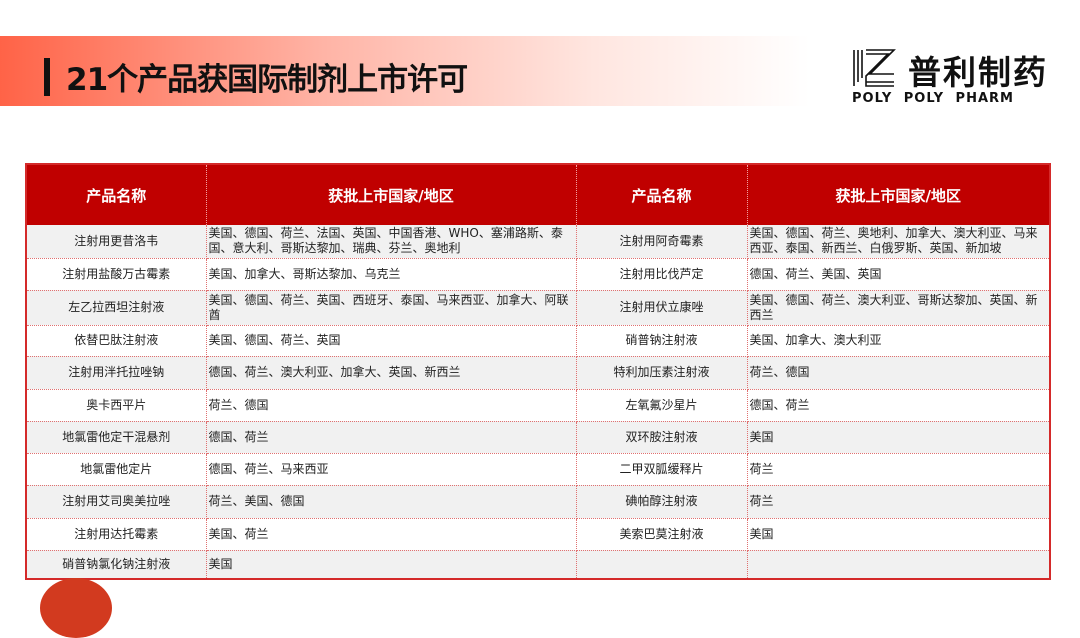 The height and width of the screenshot is (638, 1080). What do you see at coordinates (391, 341) in the screenshot?
I see `approved-regions-cell: 美国、德国、荷兰、英国` at bounding box center [391, 341].